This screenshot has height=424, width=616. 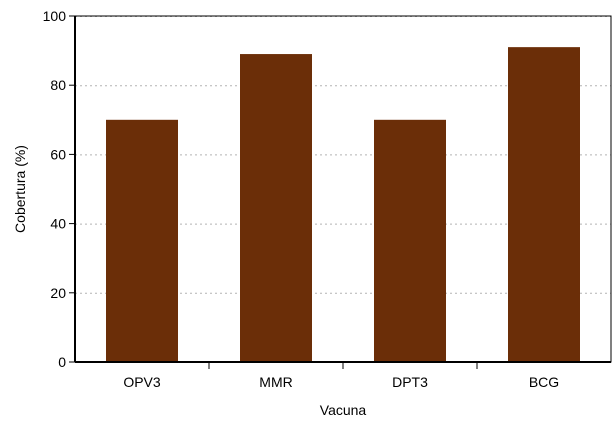 What do you see at coordinates (58, 293) in the screenshot?
I see `y-tick-label: 20` at bounding box center [58, 293].